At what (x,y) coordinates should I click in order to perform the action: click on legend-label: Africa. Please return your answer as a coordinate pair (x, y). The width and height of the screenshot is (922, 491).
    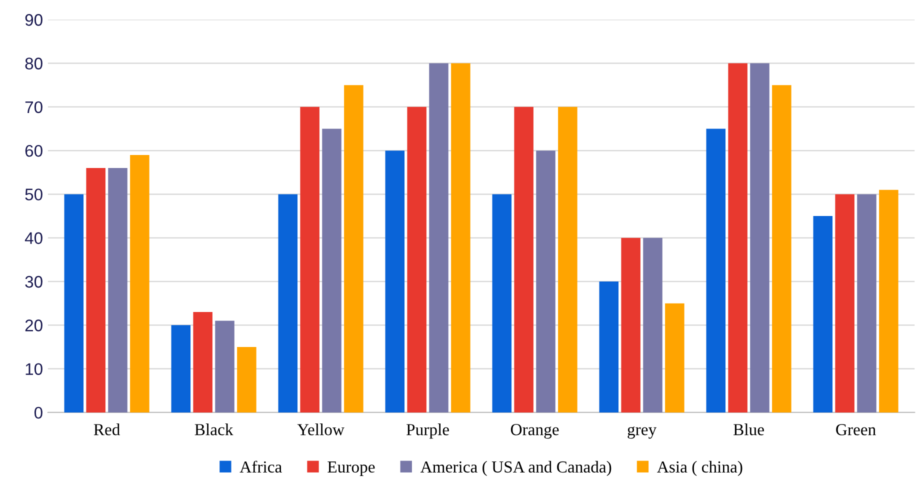
    Looking at the image, I should click on (261, 466).